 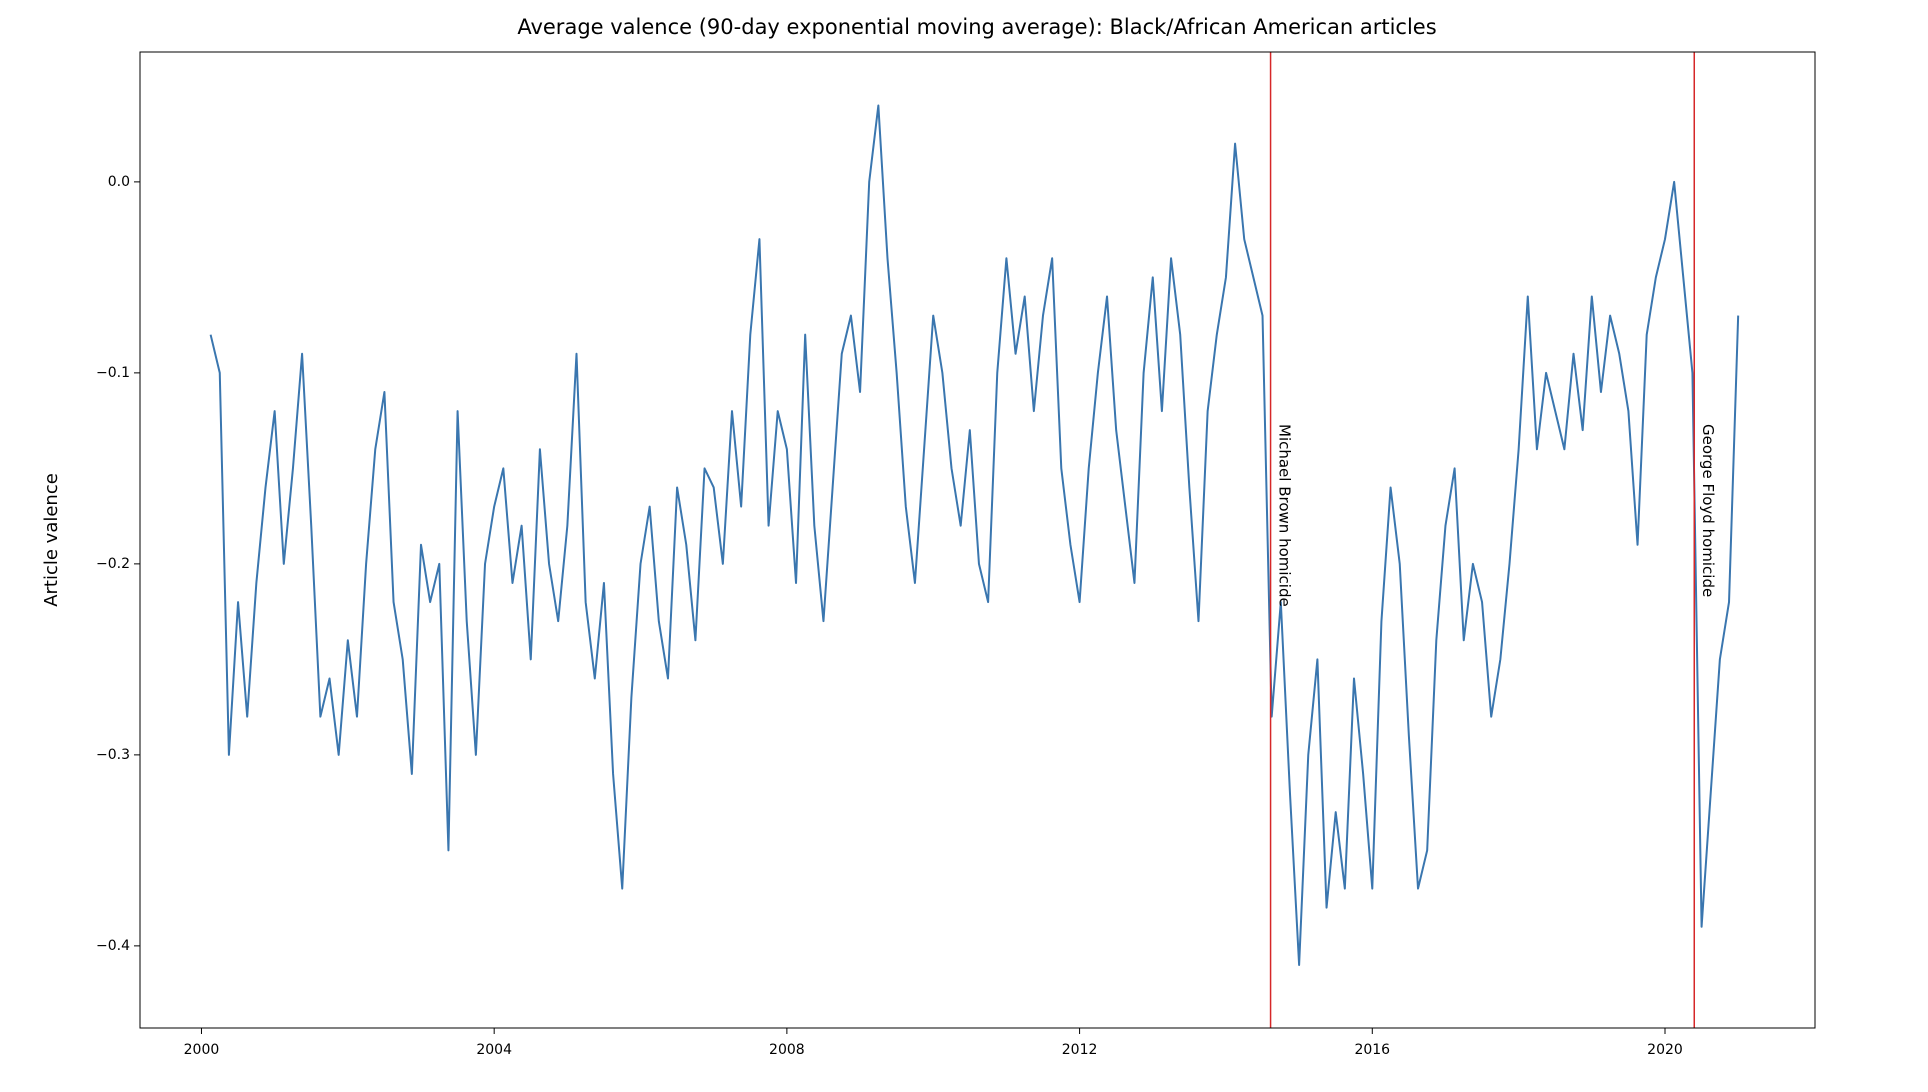 I want to click on y-tick-label: −0.1, so click(x=113, y=373).